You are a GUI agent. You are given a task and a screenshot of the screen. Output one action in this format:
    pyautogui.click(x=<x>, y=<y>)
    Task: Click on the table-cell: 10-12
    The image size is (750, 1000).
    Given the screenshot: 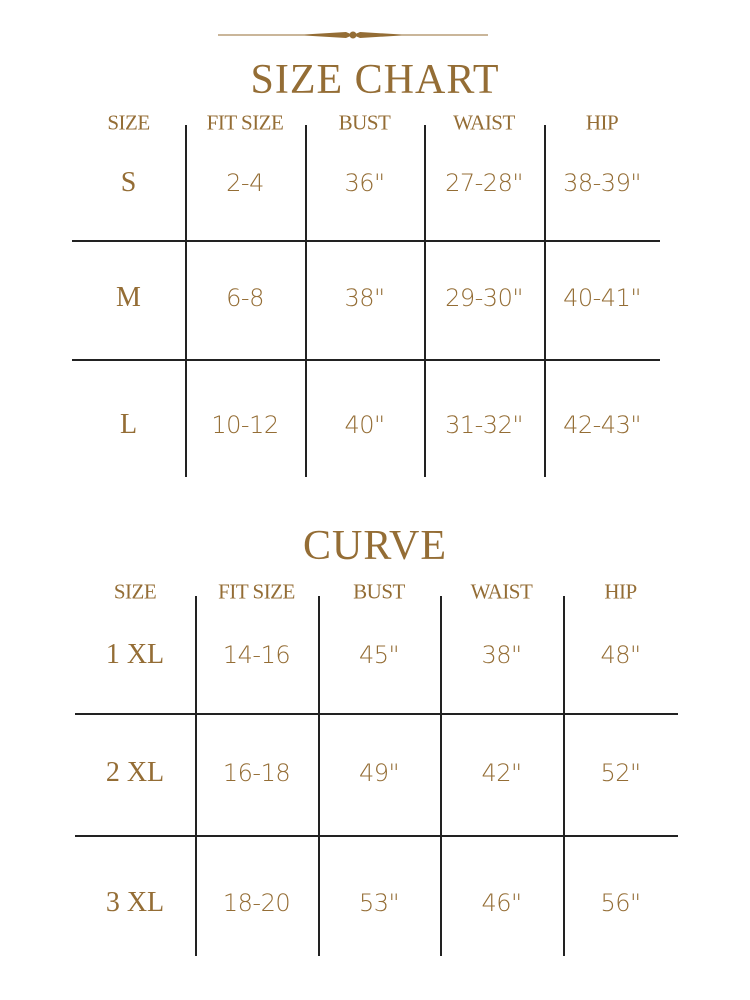 What is the action you would take?
    pyautogui.click(x=245, y=425)
    